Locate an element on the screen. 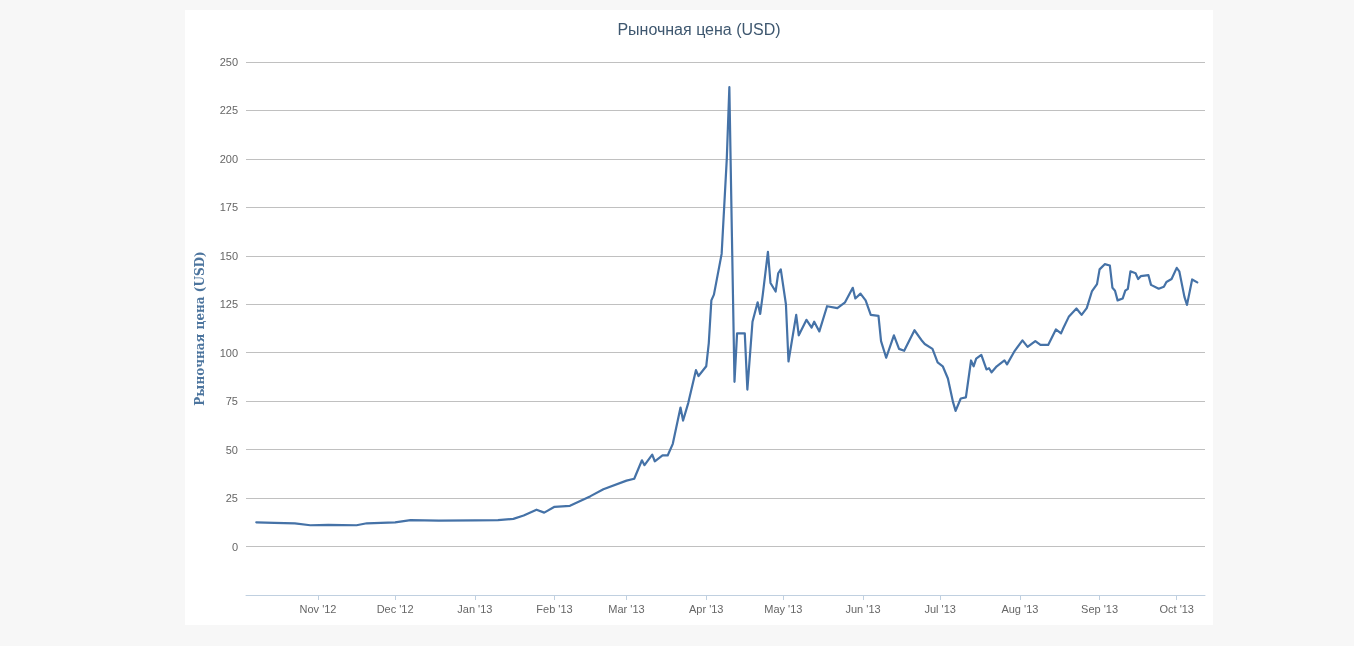 Image resolution: width=1354 pixels, height=646 pixels. x-tick-label: Sep '13 is located at coordinates (1100, 608).